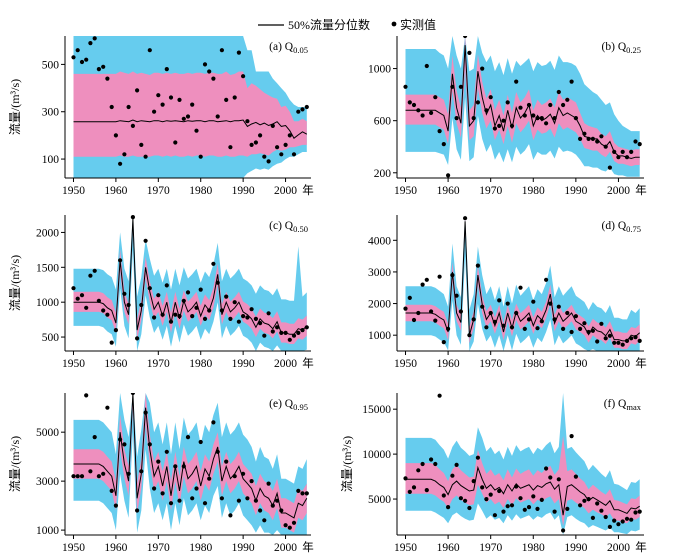 The width and height of the screenshot is (673, 560). Describe the element at coordinates (383, 122) in the screenshot. I see `y-tick-label: 600` at that location.